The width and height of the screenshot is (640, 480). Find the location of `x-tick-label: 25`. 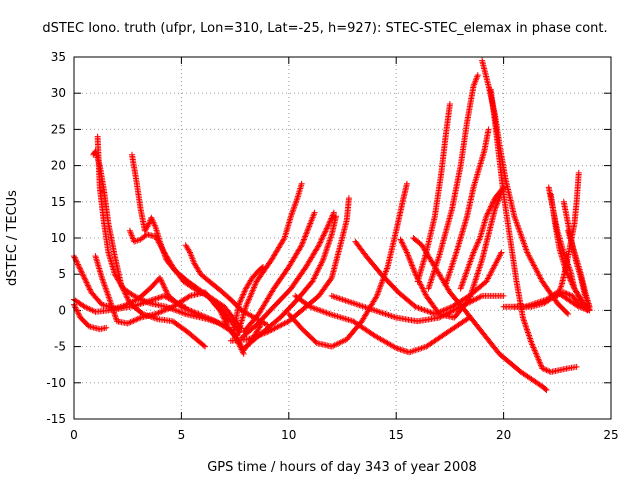

x-tick-label: 25 is located at coordinates (610, 435).